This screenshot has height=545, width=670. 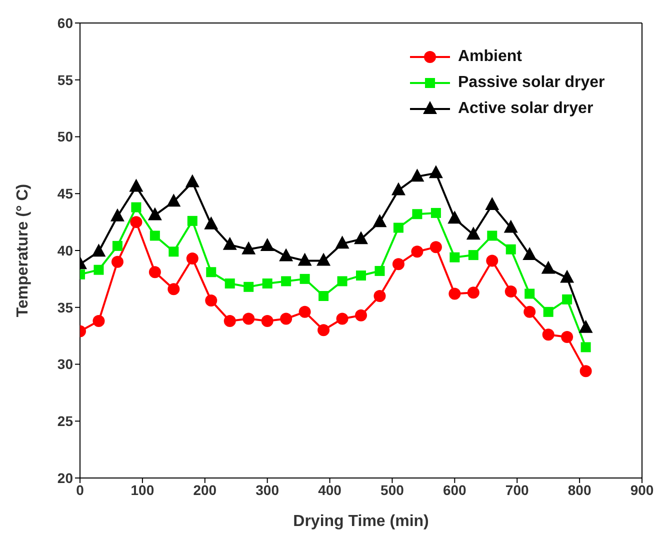 What do you see at coordinates (65, 478) in the screenshot?
I see `y-tick-label: 20` at bounding box center [65, 478].